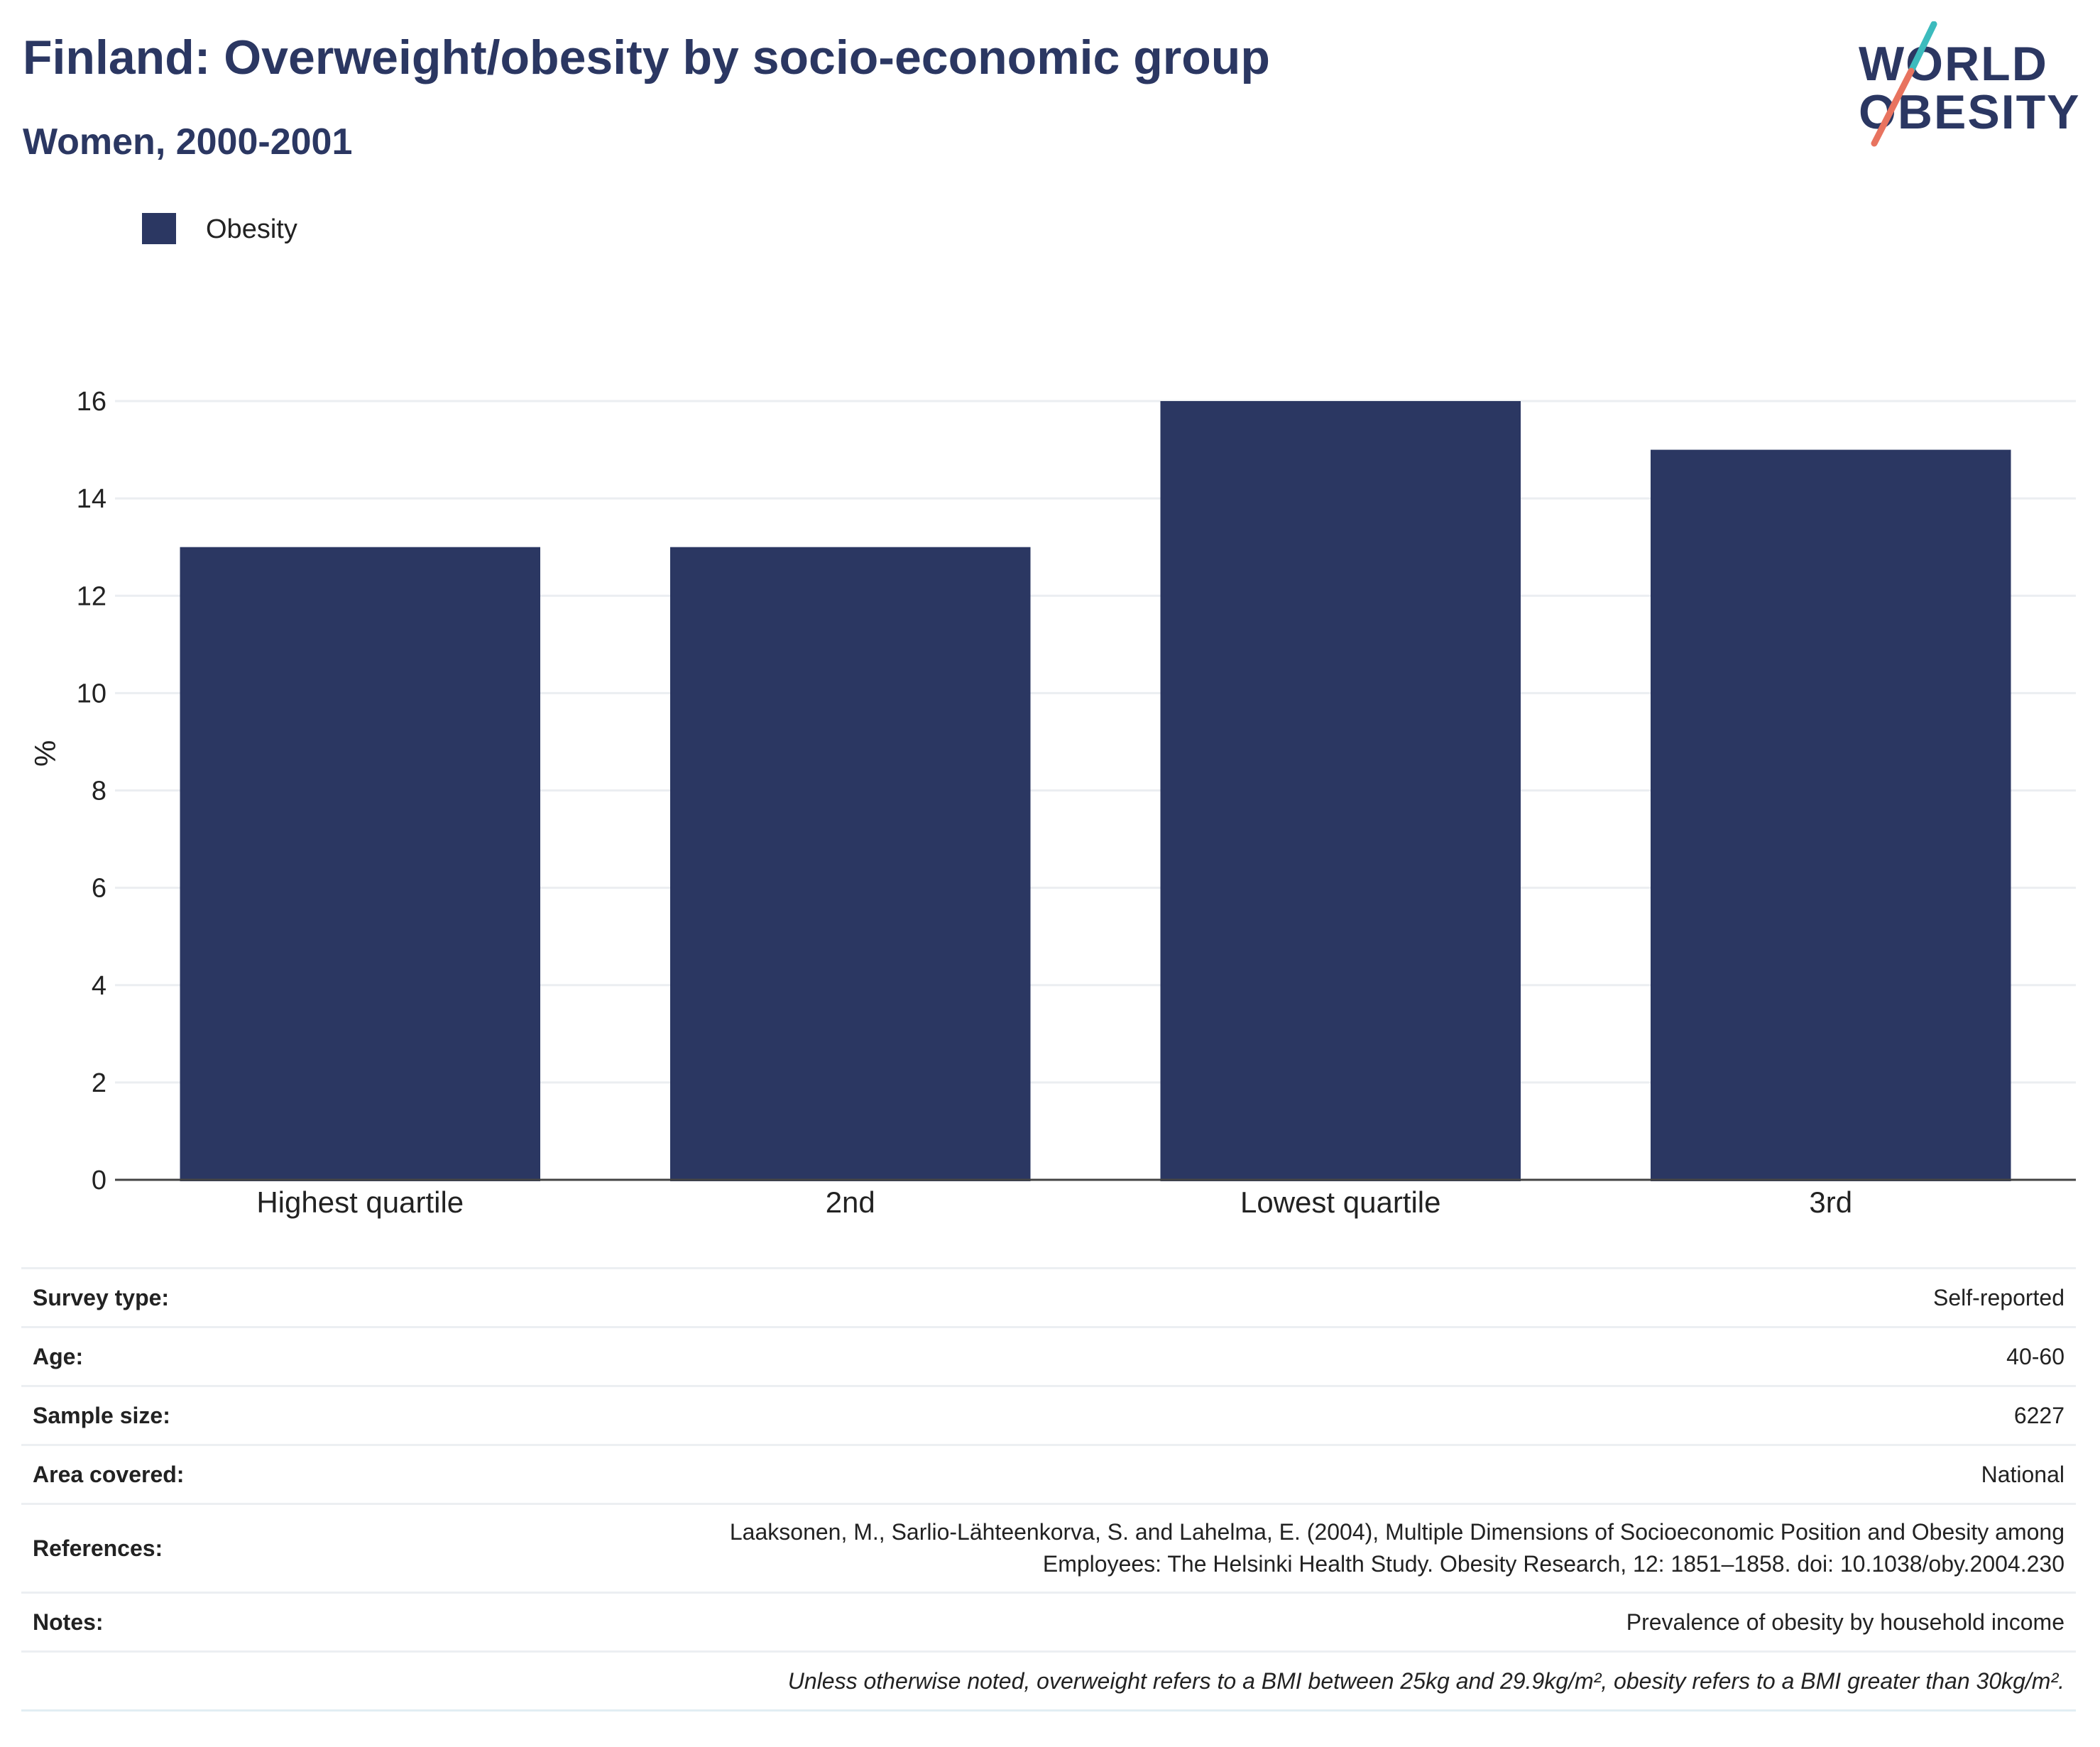 The image size is (2100, 1747). I want to click on meta-value: 6227, so click(2039, 1415).